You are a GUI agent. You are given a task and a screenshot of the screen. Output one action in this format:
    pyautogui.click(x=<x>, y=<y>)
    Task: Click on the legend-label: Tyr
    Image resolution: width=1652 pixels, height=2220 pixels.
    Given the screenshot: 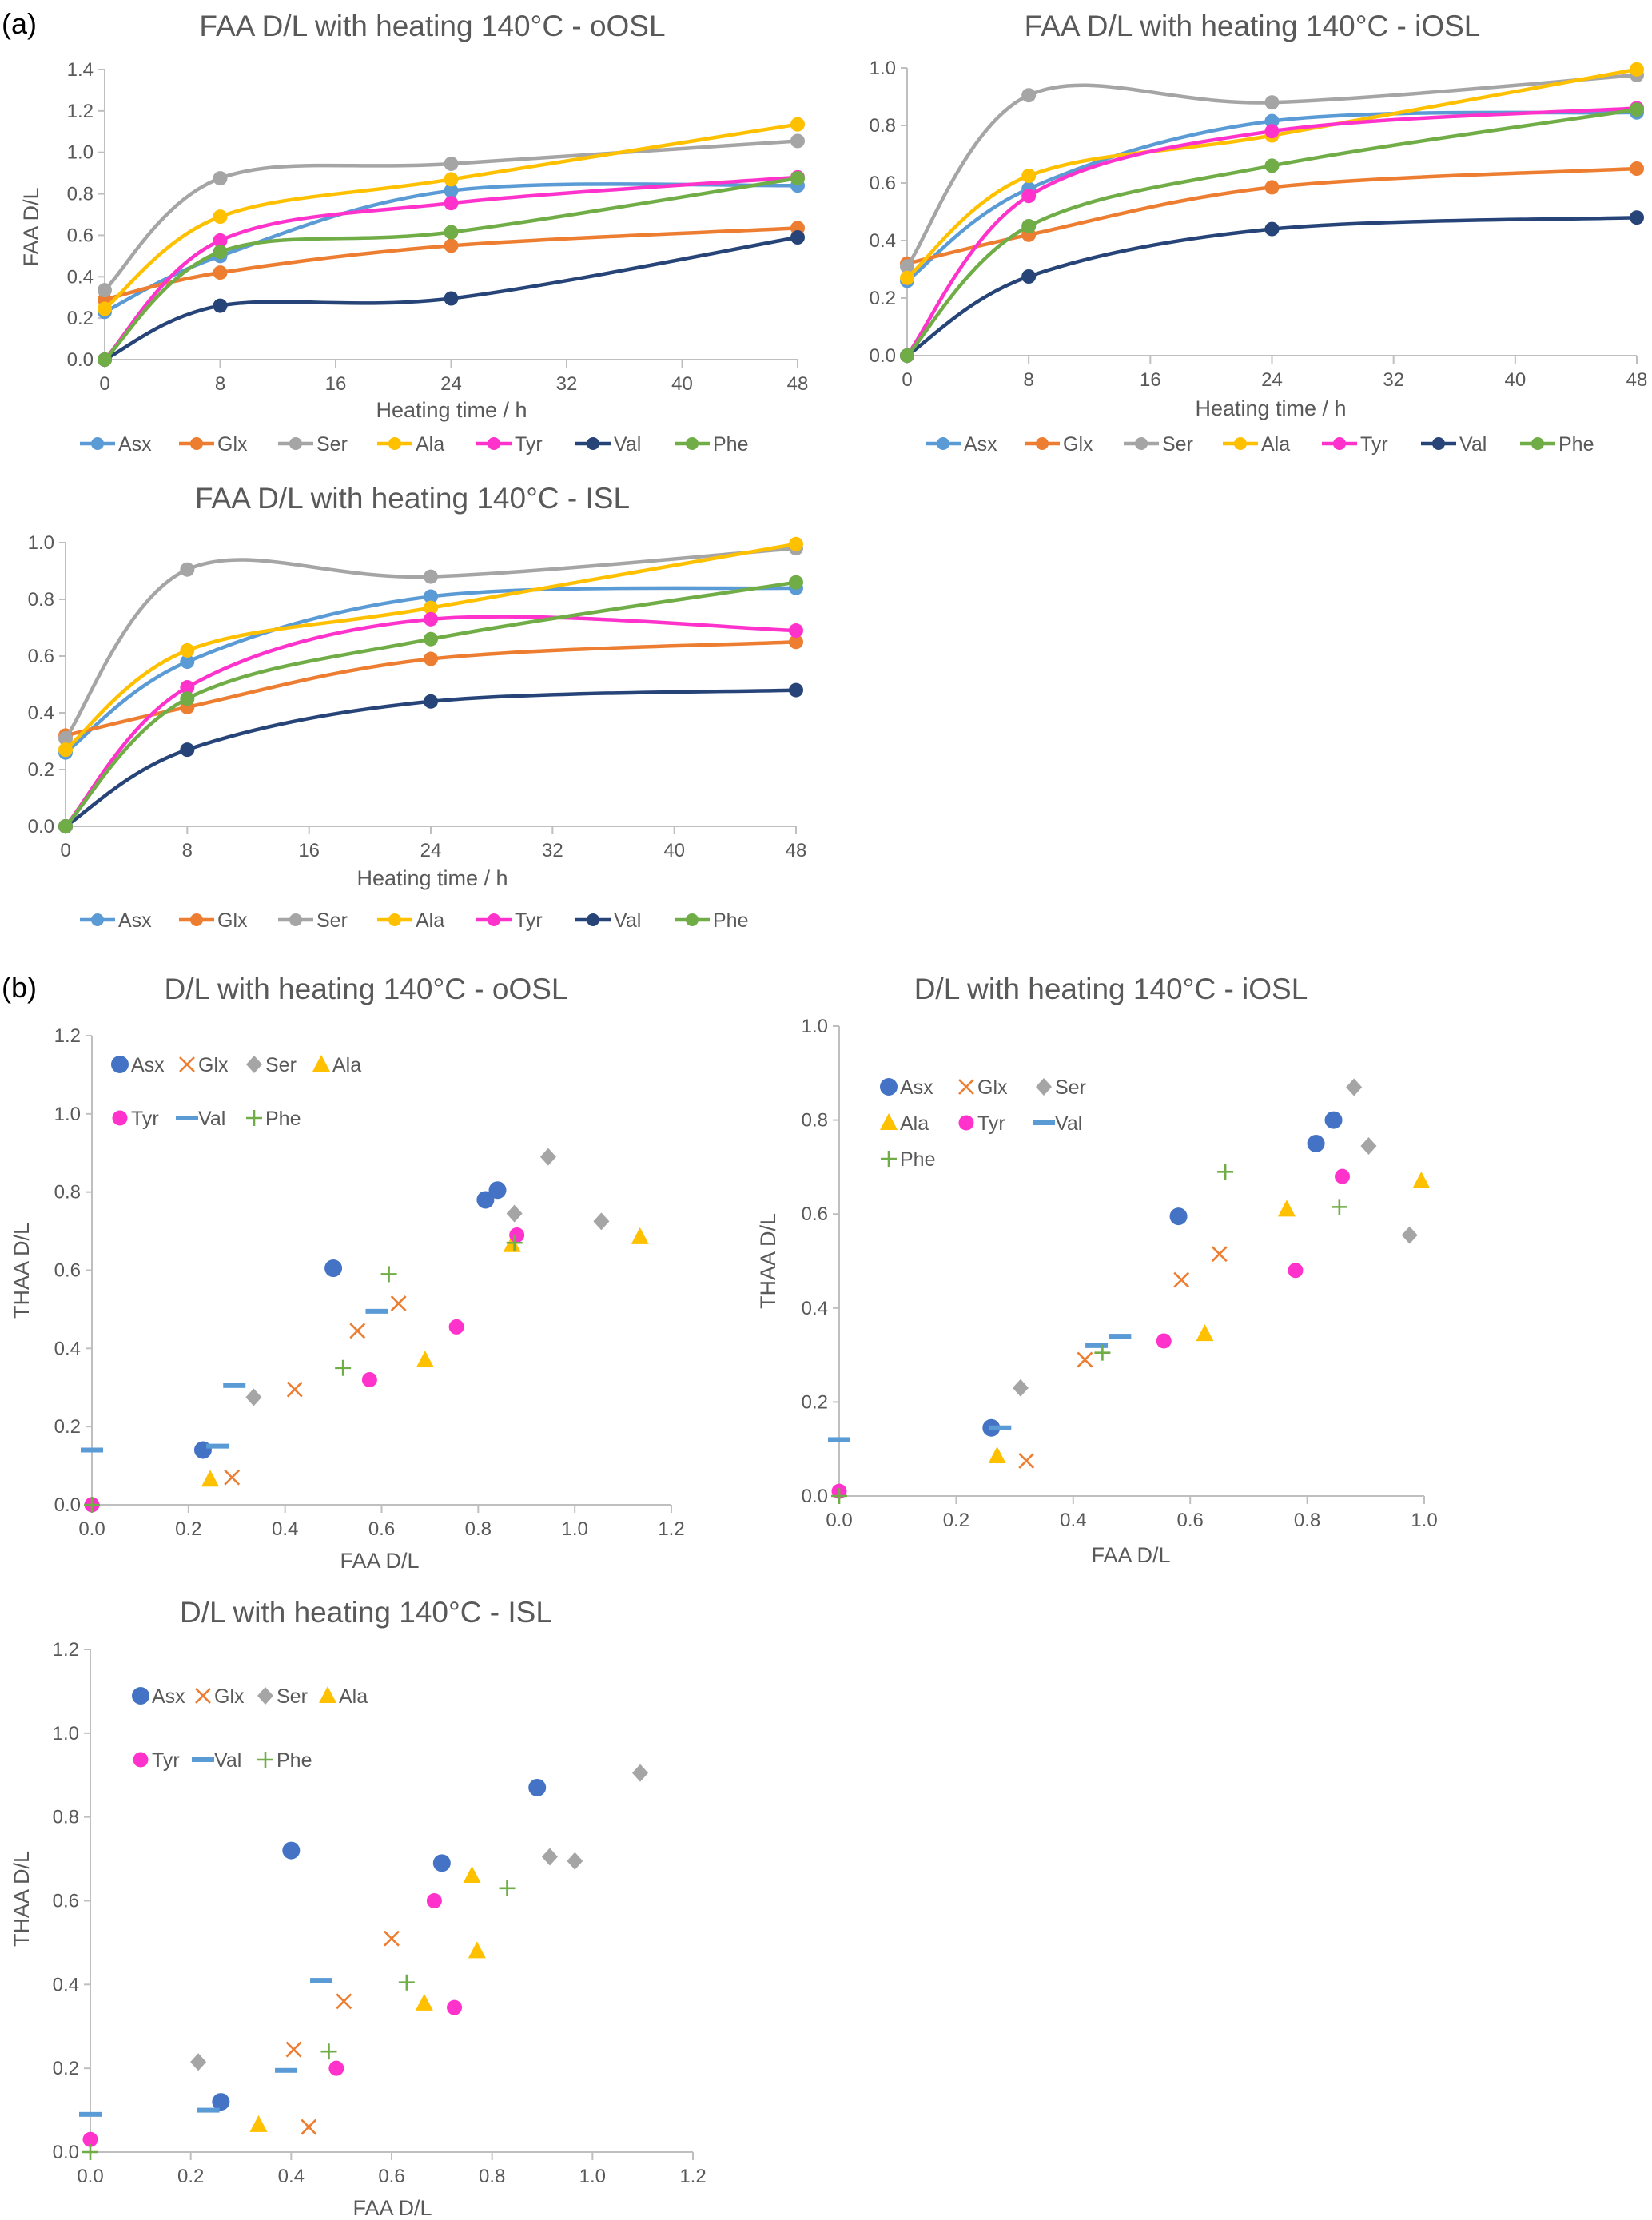 What is the action you would take?
    pyautogui.click(x=529, y=921)
    